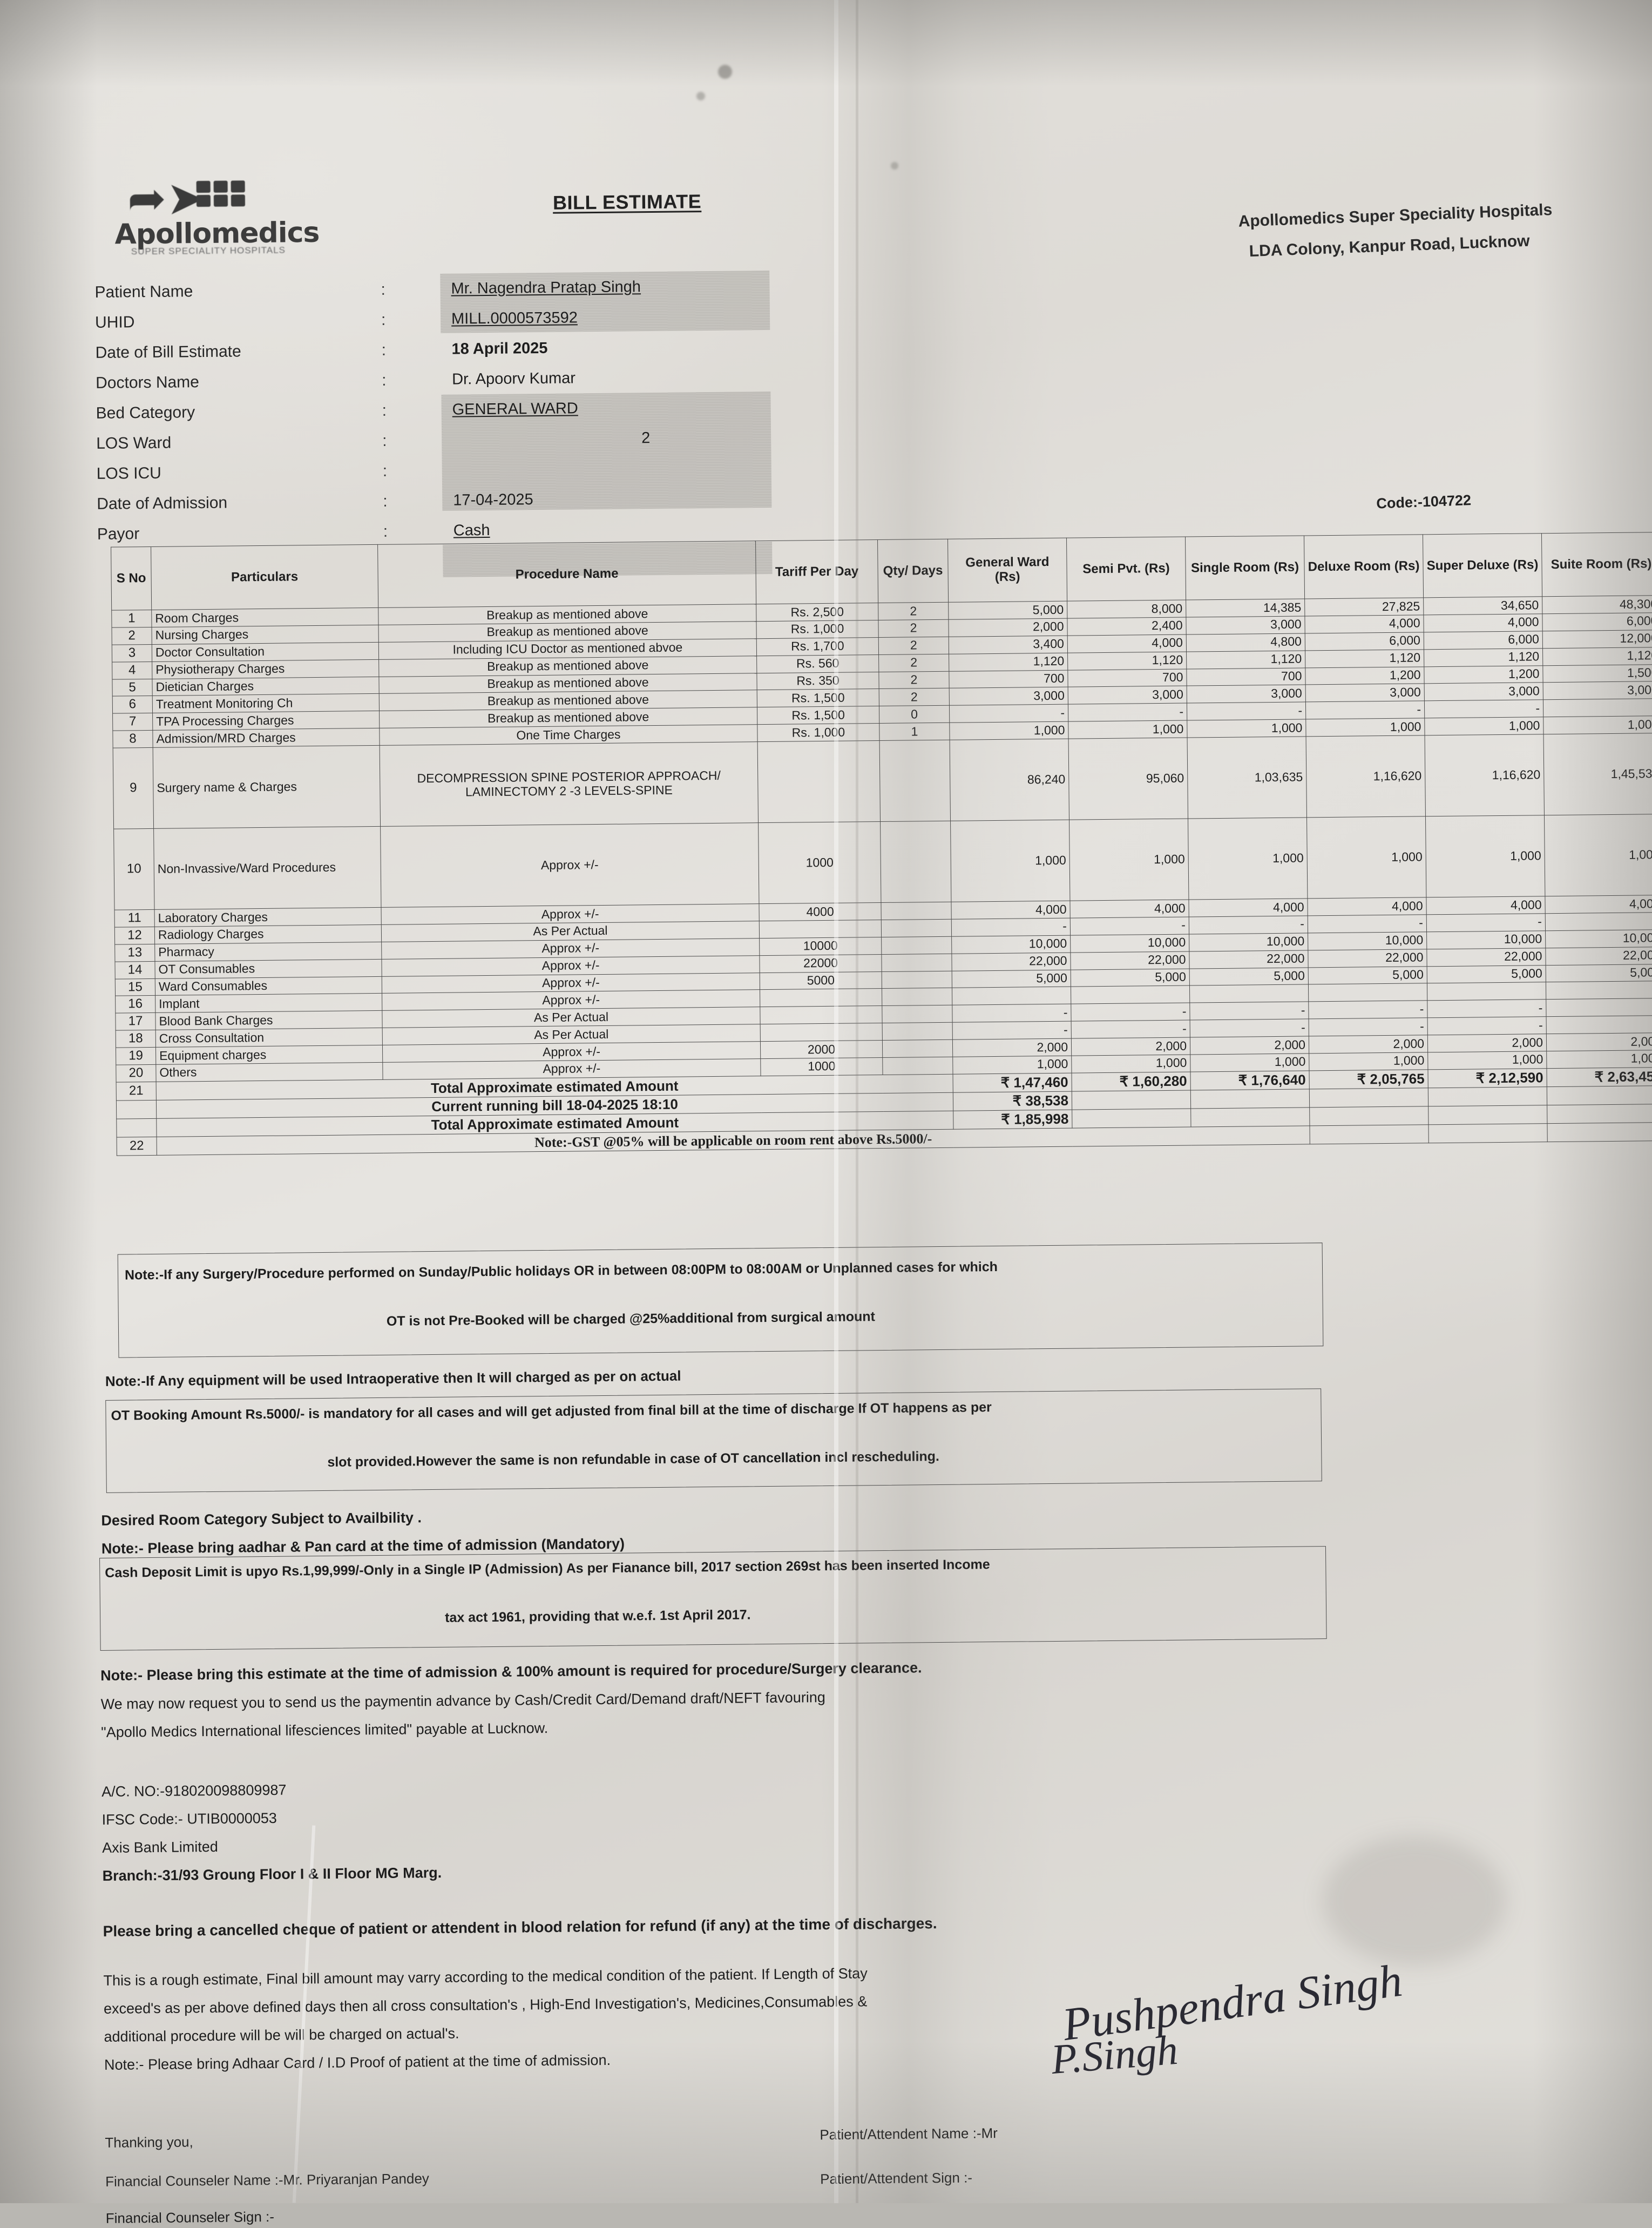  I want to click on cell-super-deluxe: 5,000, so click(1486, 975).